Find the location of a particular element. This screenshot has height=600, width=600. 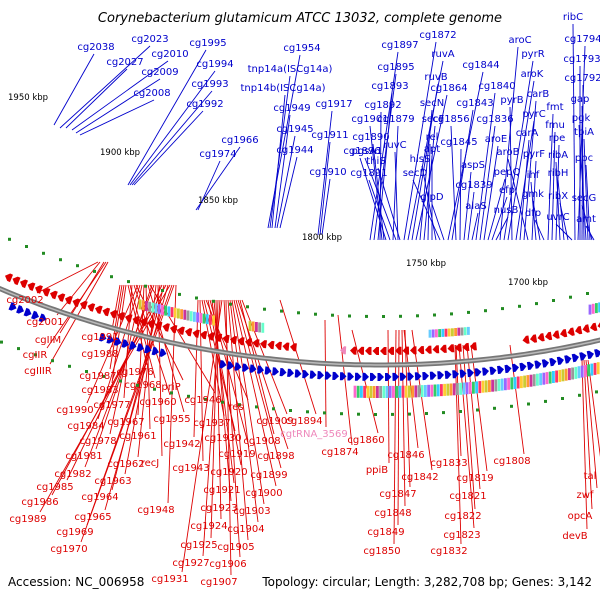

forward-gene-label: apt is located at coordinates (432, 149).